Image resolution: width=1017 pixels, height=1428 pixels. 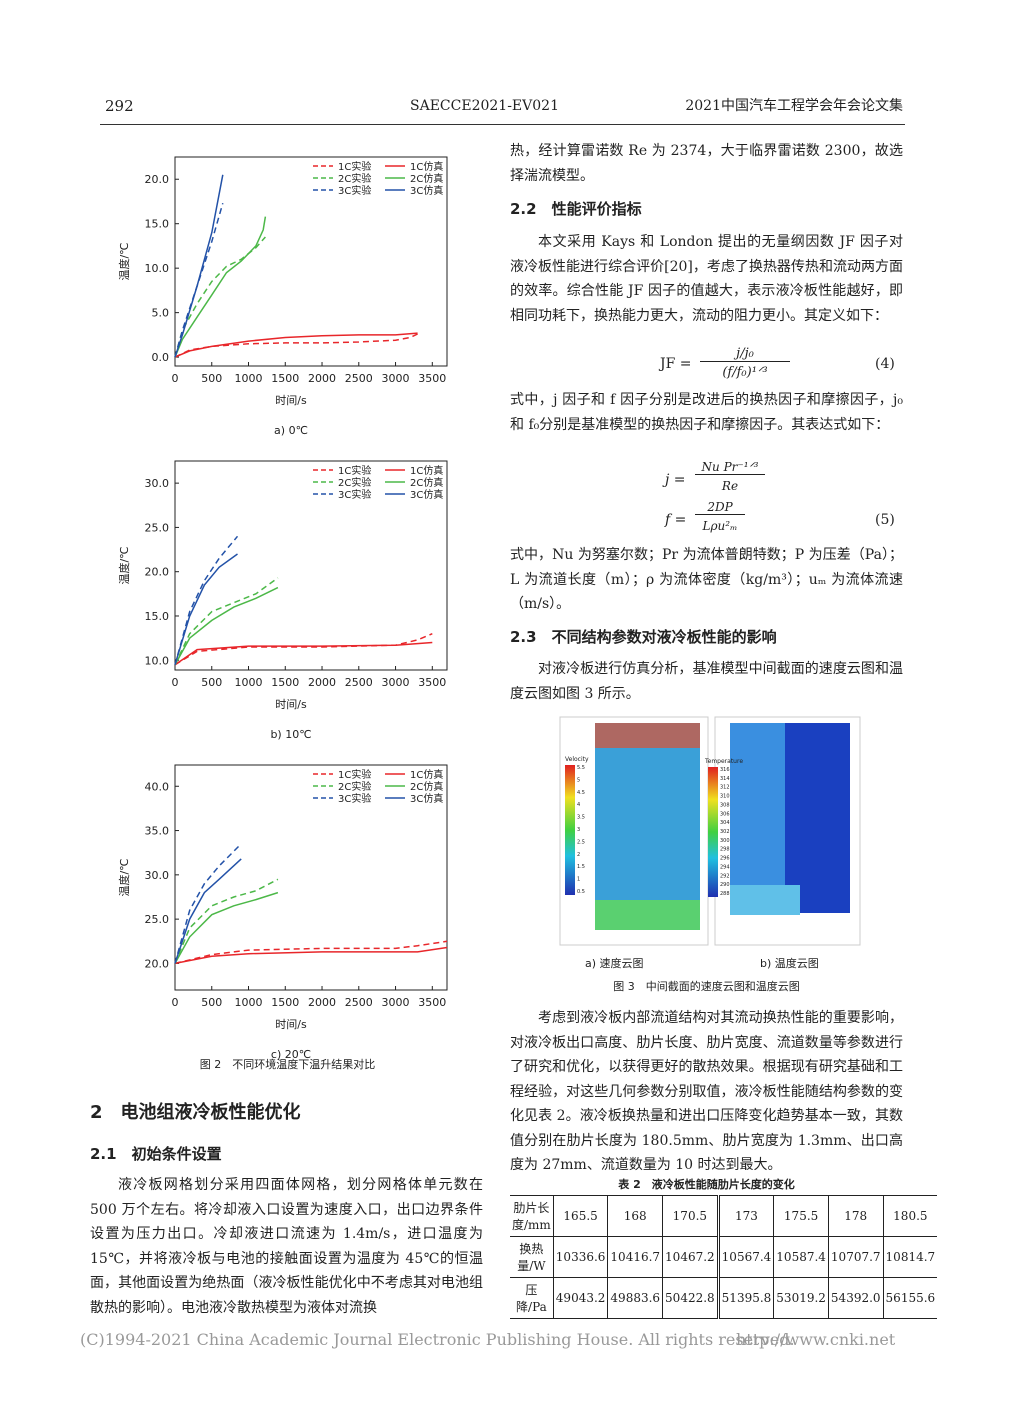 What do you see at coordinates (855, 1298) in the screenshot?
I see `table-cell: 54392.0` at bounding box center [855, 1298].